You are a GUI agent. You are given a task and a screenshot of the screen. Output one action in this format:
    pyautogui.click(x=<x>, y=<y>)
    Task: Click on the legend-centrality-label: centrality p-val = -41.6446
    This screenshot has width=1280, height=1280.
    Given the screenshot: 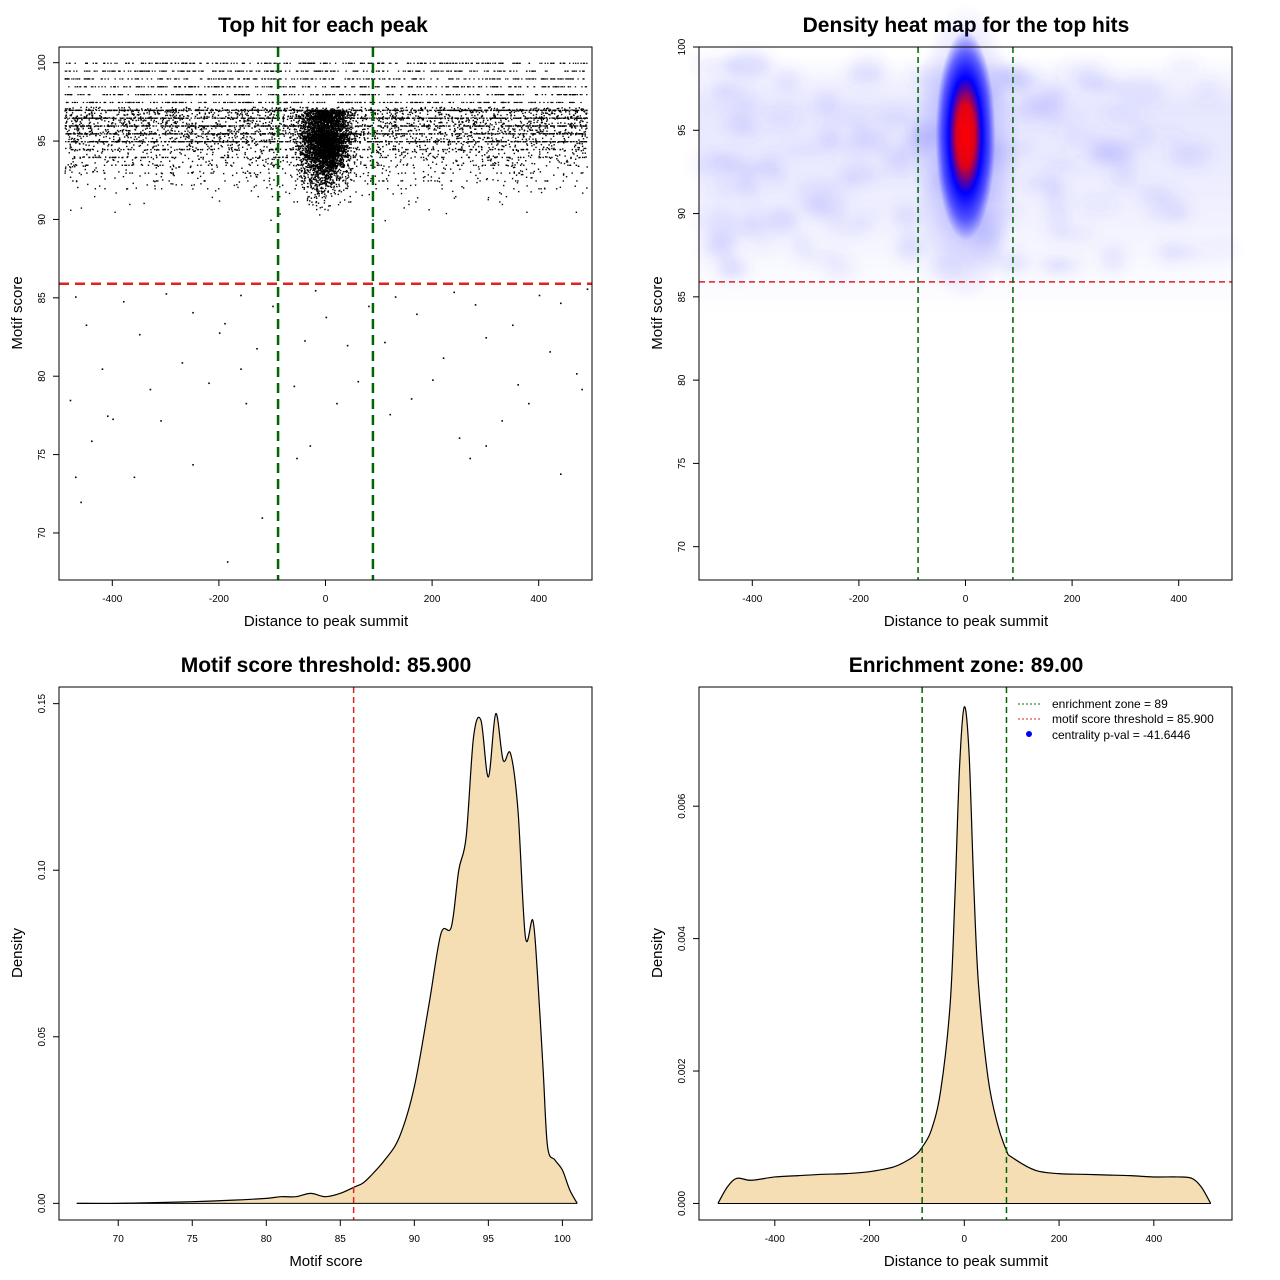 What is the action you would take?
    pyautogui.click(x=1121, y=735)
    